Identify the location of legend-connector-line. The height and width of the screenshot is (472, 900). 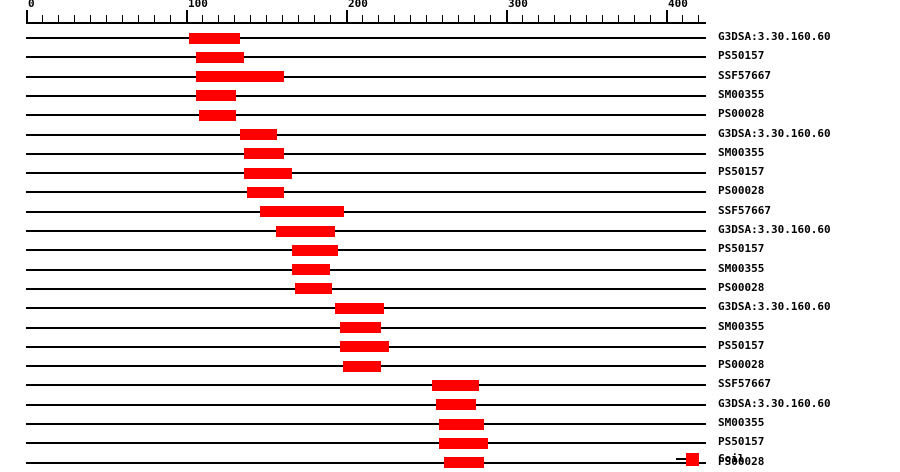
(681, 459).